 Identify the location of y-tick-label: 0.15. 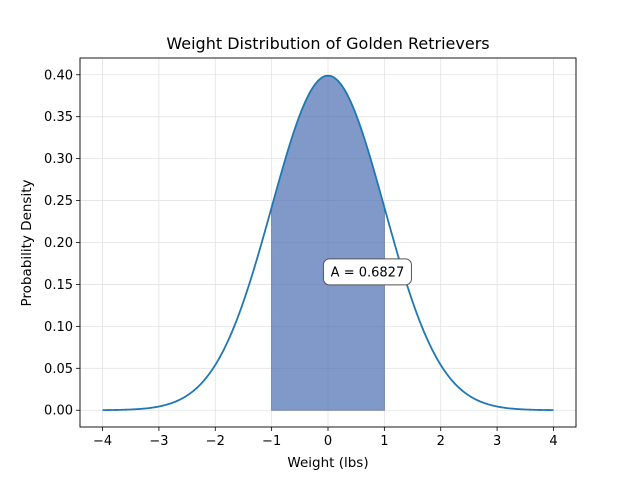
(58, 285).